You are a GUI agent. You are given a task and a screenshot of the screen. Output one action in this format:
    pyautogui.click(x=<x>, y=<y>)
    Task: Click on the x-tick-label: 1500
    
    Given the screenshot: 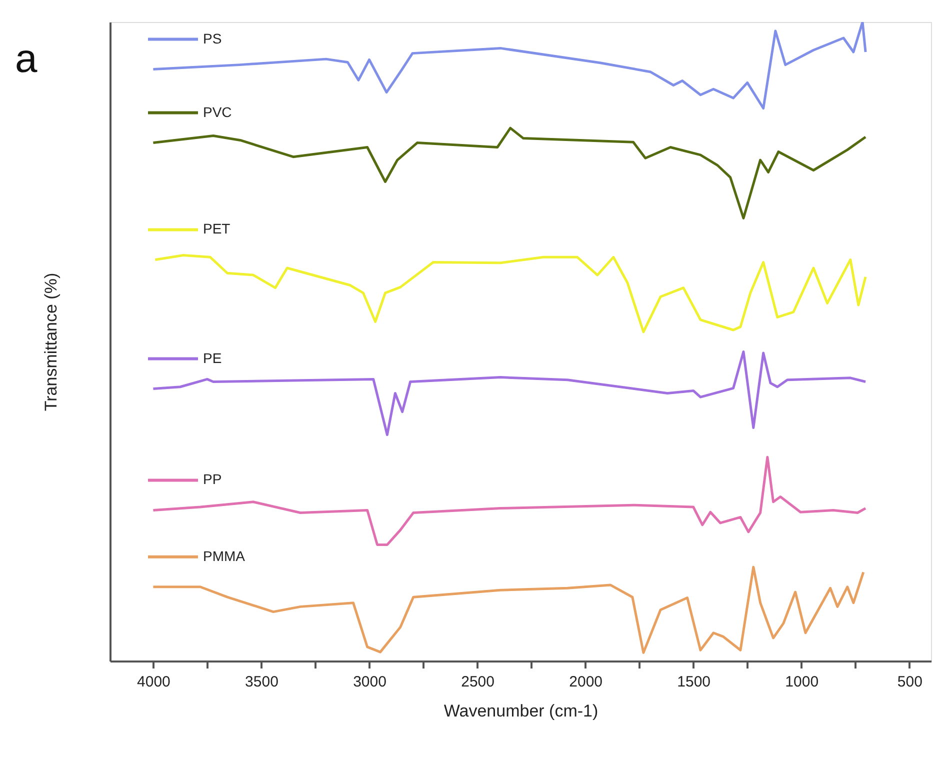 What is the action you would take?
    pyautogui.click(x=694, y=682)
    